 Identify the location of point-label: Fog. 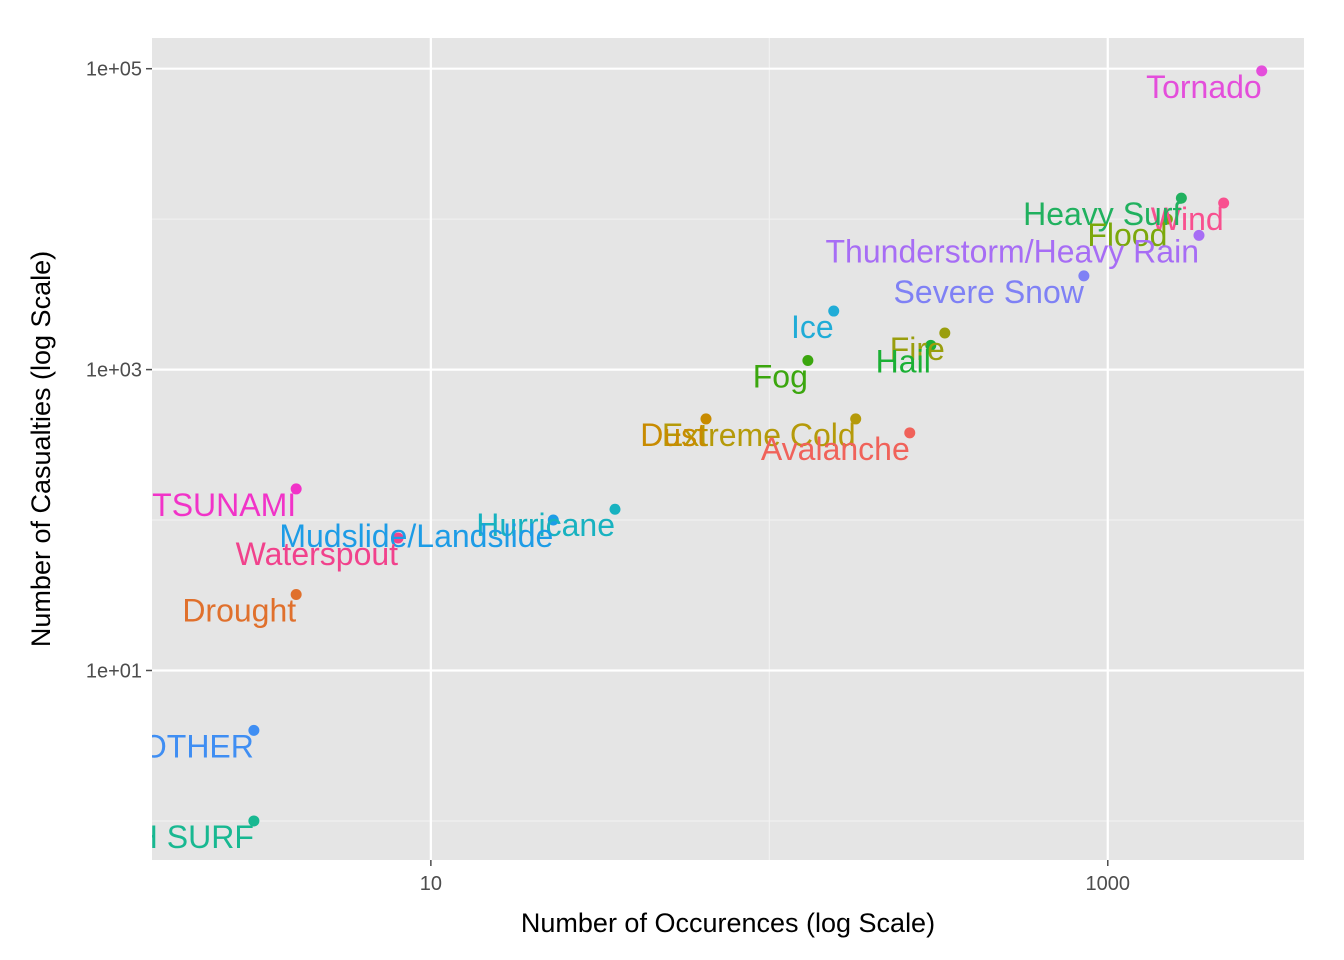
(780, 376).